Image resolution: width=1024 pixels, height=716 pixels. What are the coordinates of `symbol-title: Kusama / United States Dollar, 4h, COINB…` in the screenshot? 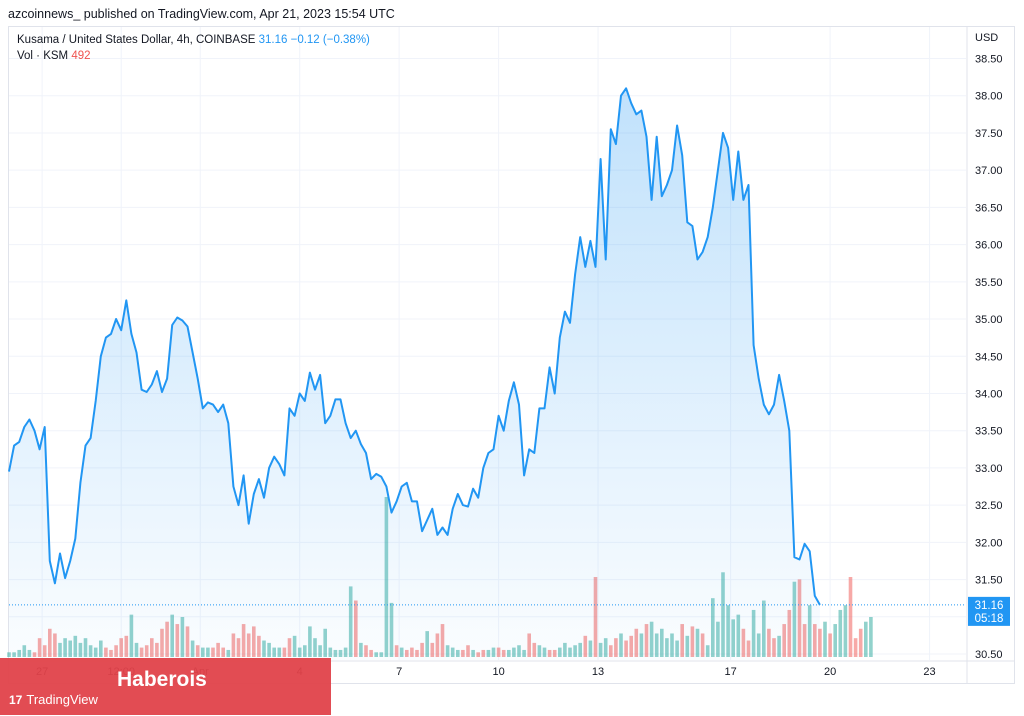 It's located at (136, 40).